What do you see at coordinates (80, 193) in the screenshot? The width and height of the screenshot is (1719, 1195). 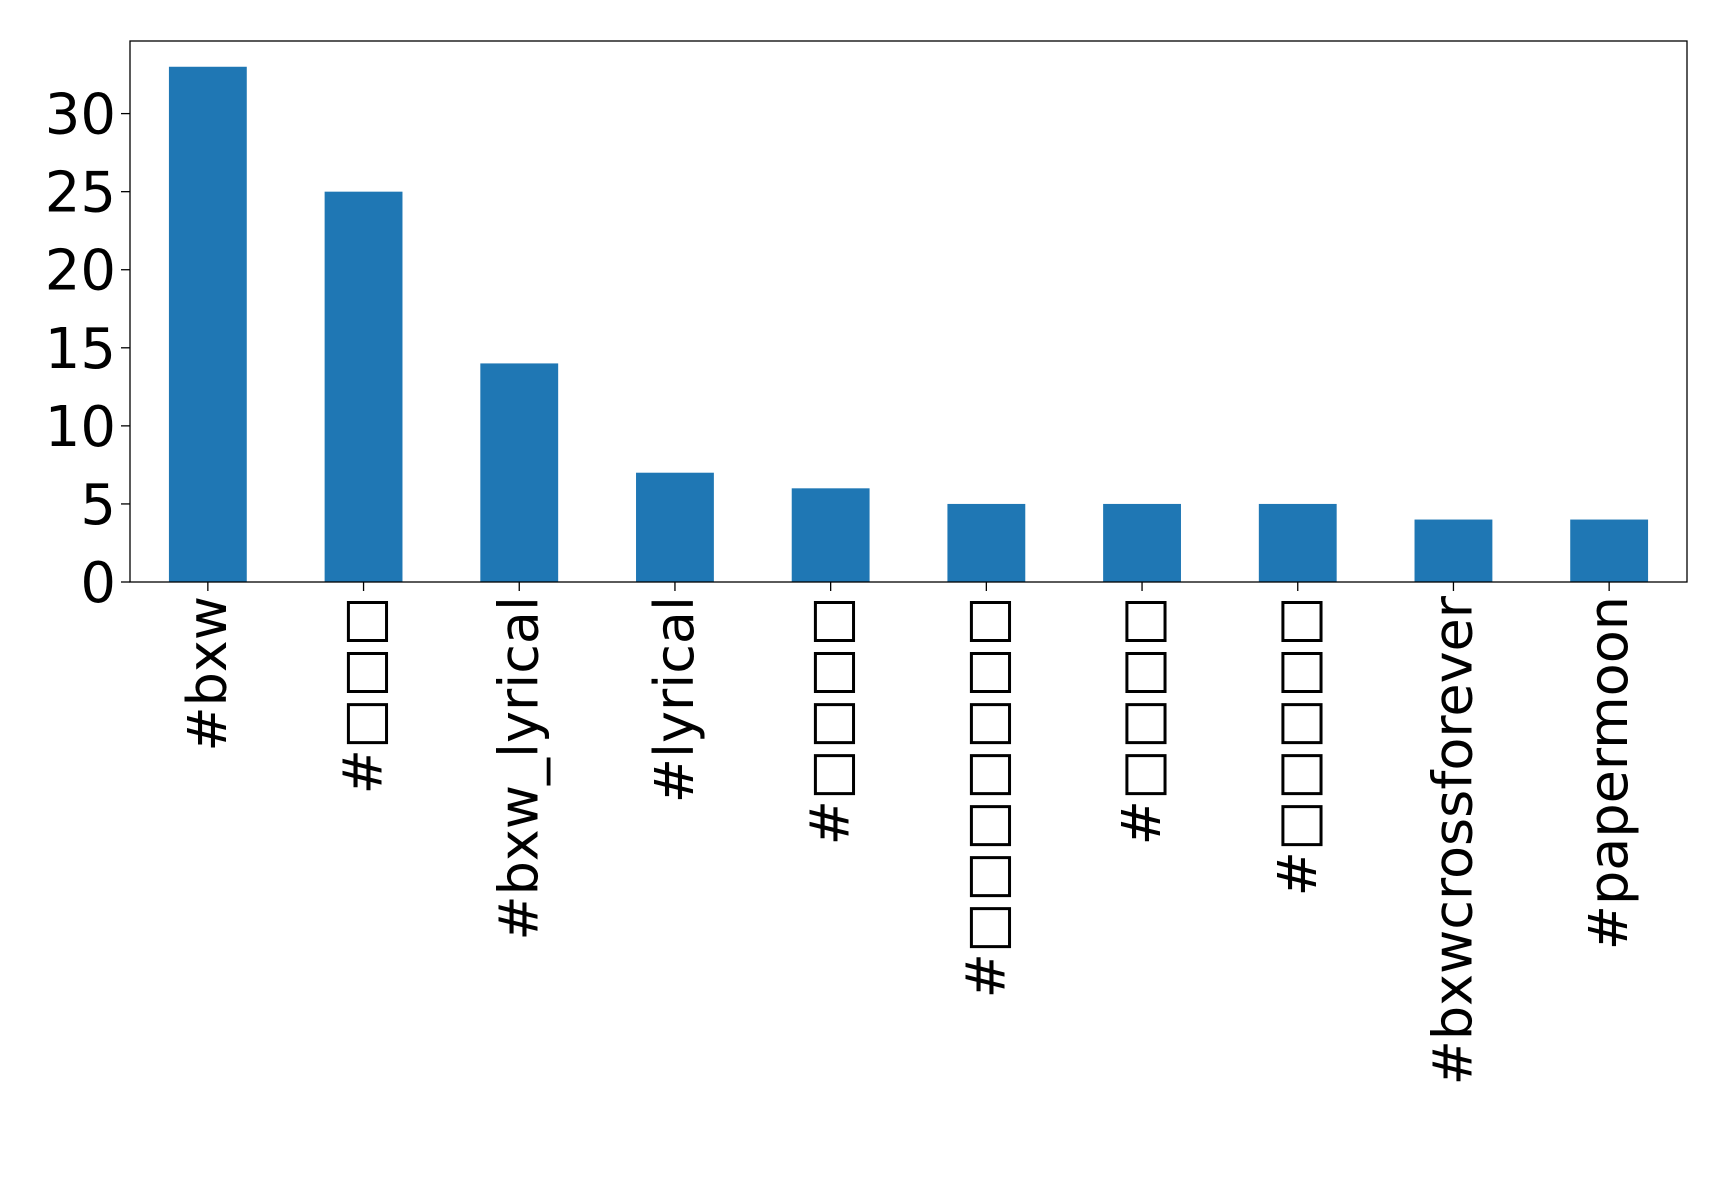 I see `y-tick-label: 25` at bounding box center [80, 193].